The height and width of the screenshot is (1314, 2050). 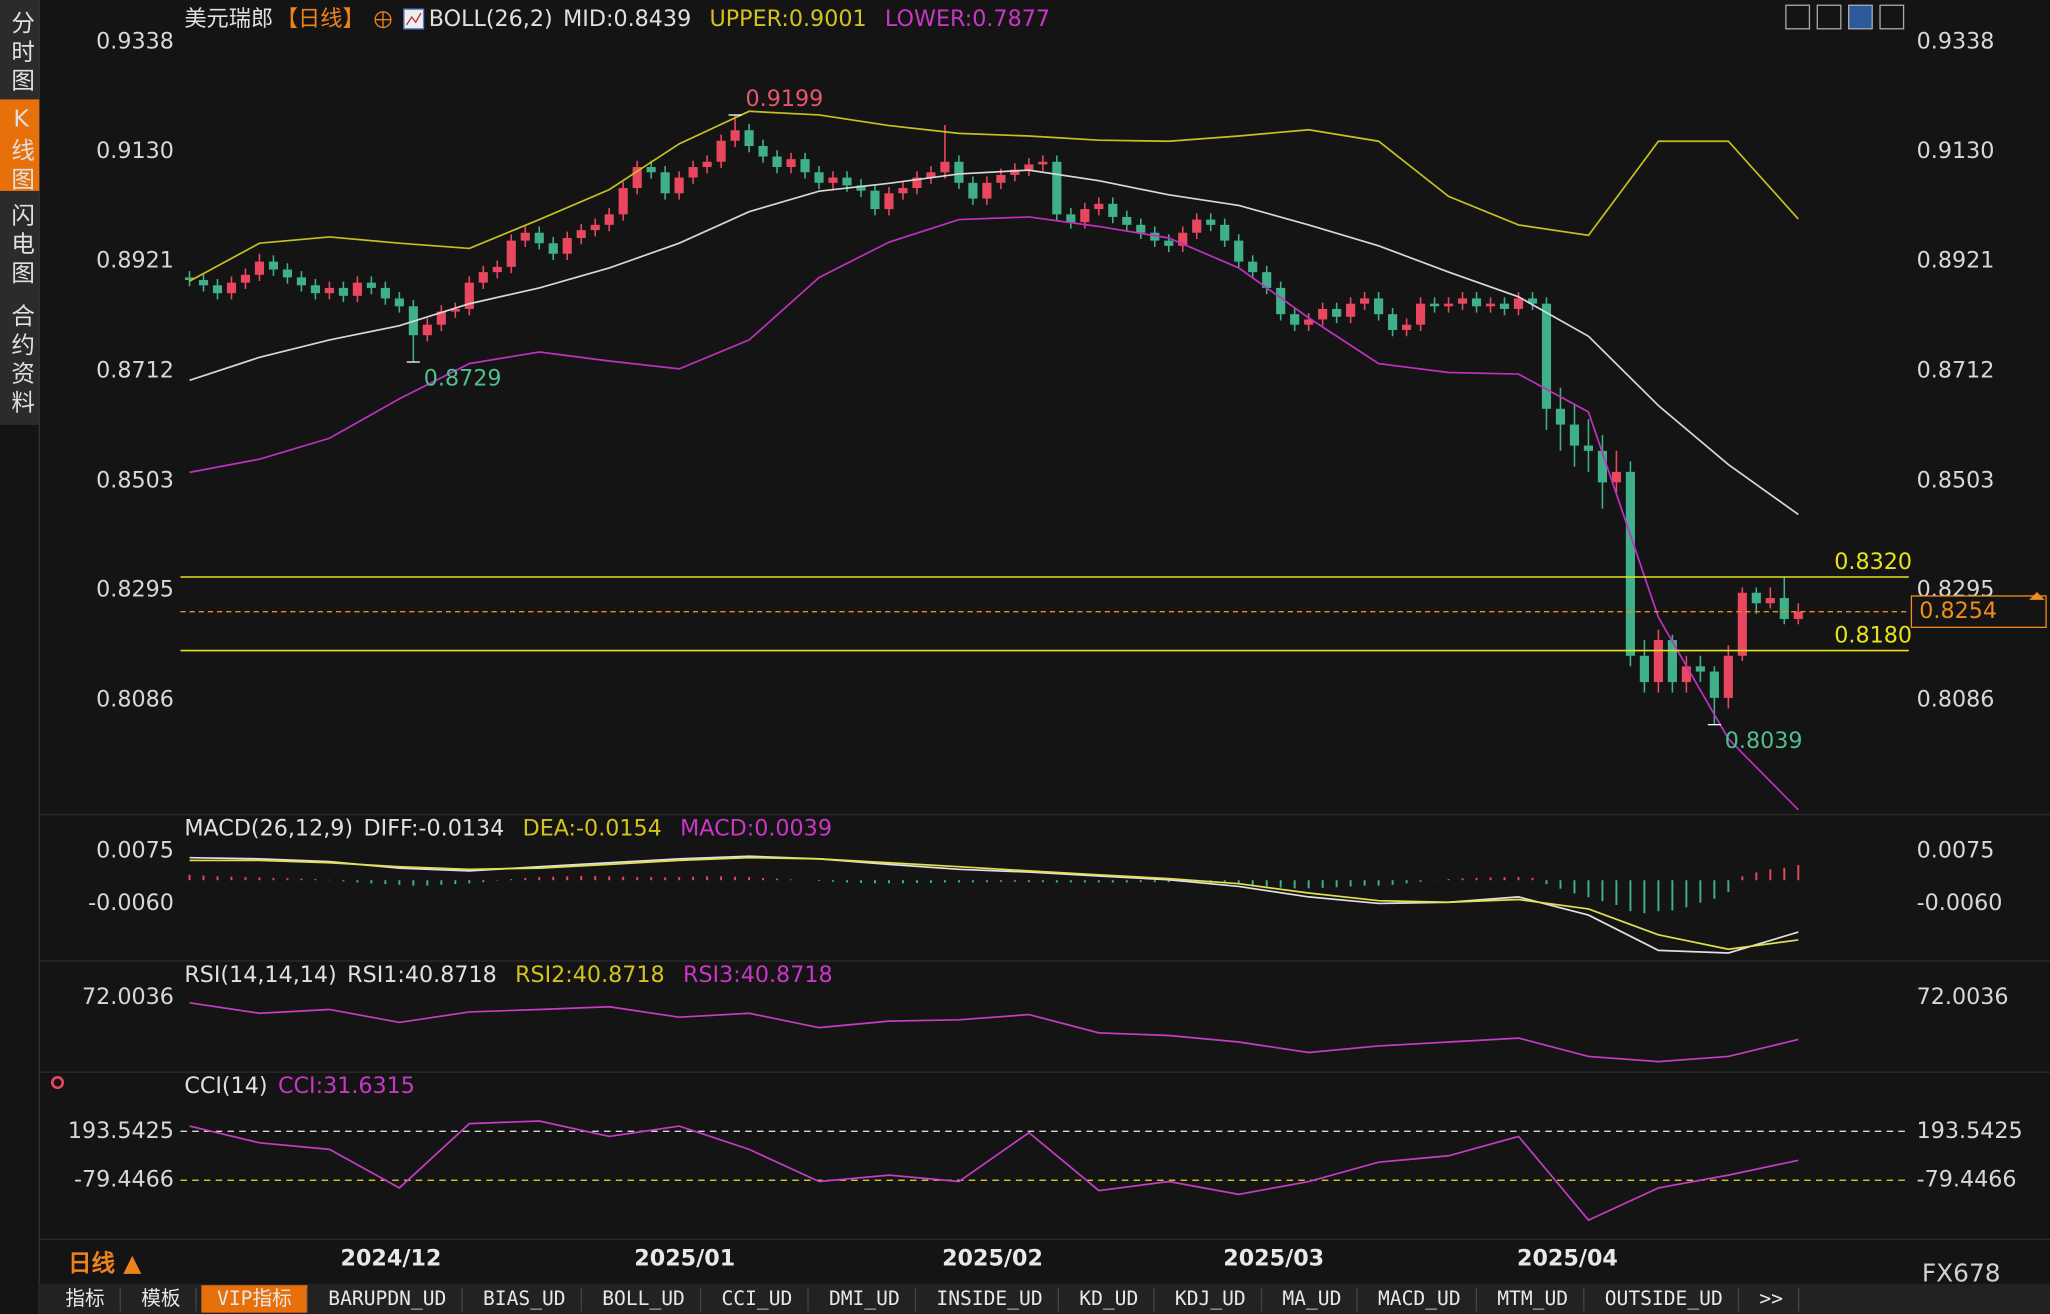 What do you see at coordinates (414, 19) in the screenshot?
I see `indicator-icon` at bounding box center [414, 19].